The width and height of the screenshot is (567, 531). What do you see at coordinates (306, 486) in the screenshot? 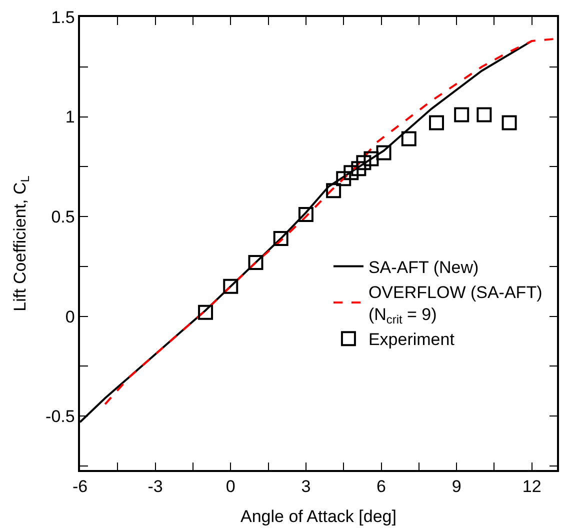
I see `x-tick-label: 3` at bounding box center [306, 486].